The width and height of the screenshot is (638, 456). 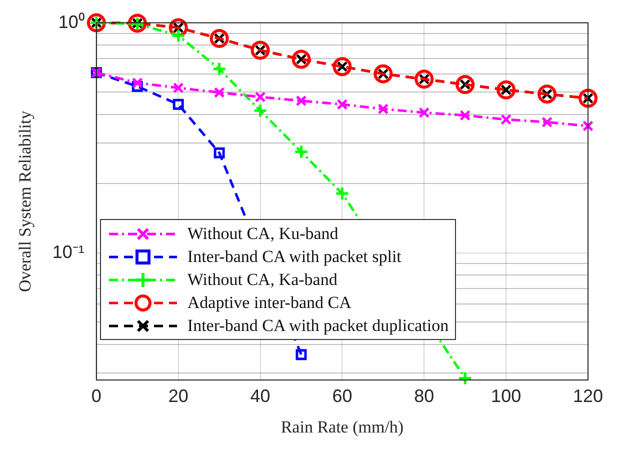 I want to click on x-tick-label: 80, so click(x=424, y=396).